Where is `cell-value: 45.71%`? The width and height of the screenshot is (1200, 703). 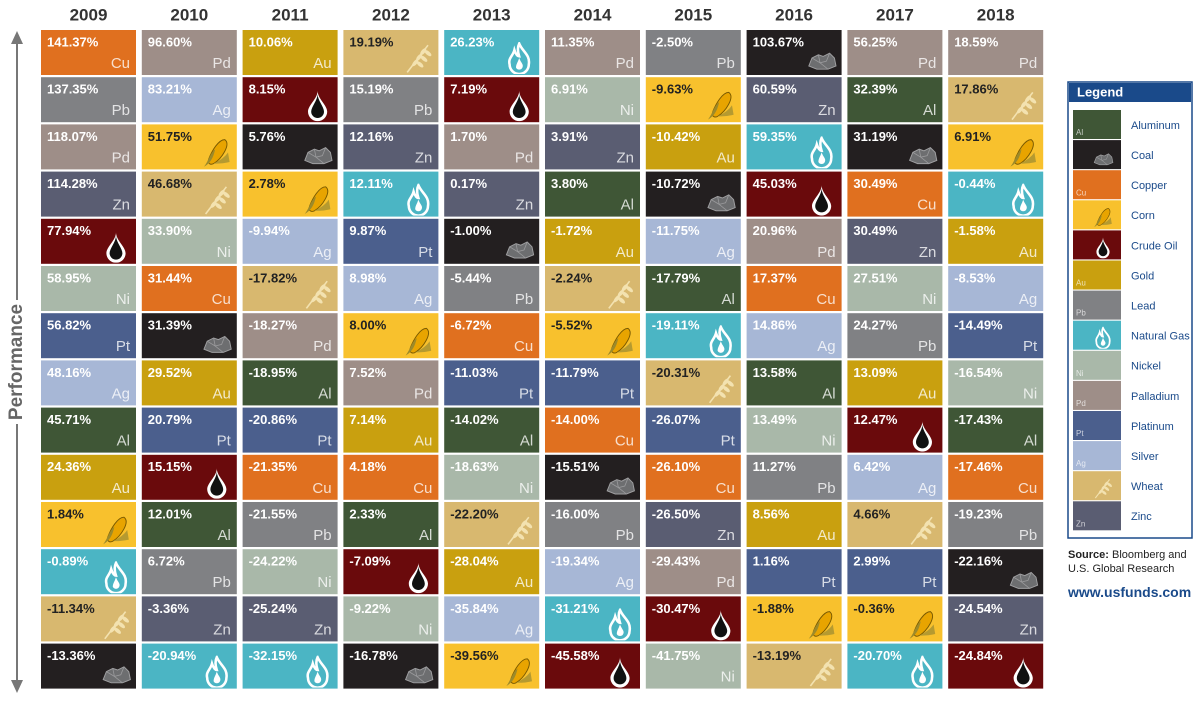
cell-value: 45.71% is located at coordinates (69, 419).